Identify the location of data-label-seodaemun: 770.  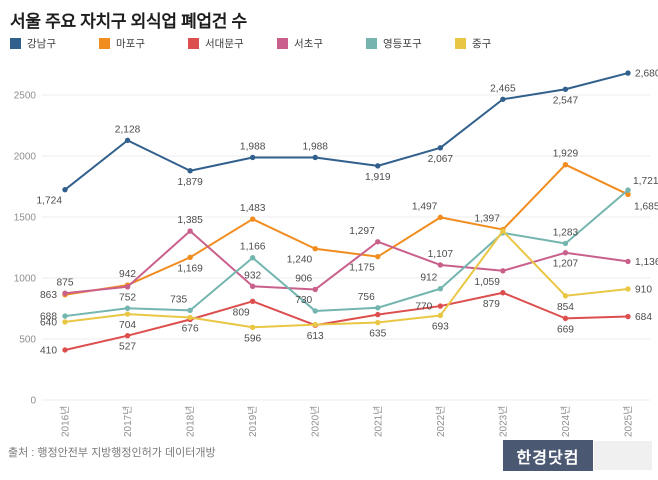
(423, 307).